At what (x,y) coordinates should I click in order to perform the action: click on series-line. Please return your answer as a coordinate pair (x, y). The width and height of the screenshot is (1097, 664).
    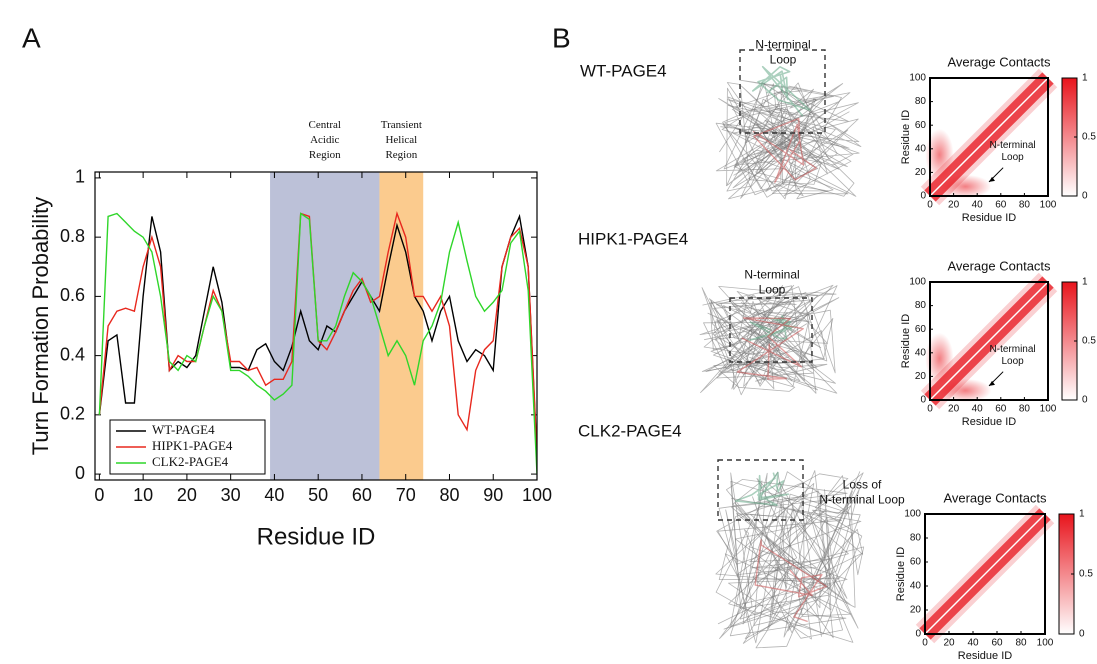
    Looking at the image, I should click on (317, 336).